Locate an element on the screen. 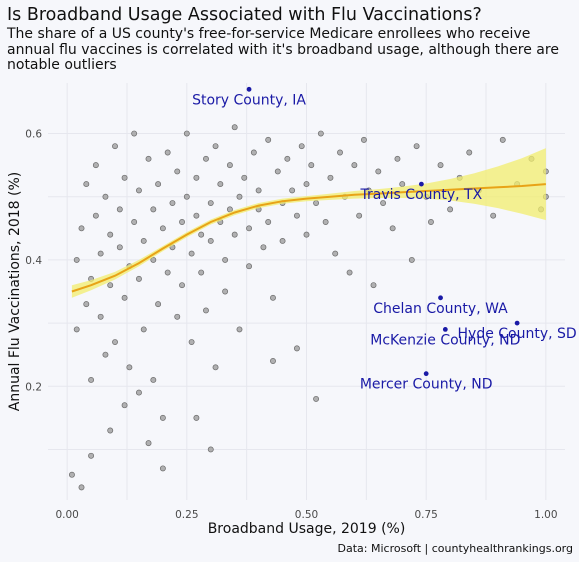 Image resolution: width=579 pixels, height=562 pixels. x-tick-label: 0.75 is located at coordinates (425, 515).